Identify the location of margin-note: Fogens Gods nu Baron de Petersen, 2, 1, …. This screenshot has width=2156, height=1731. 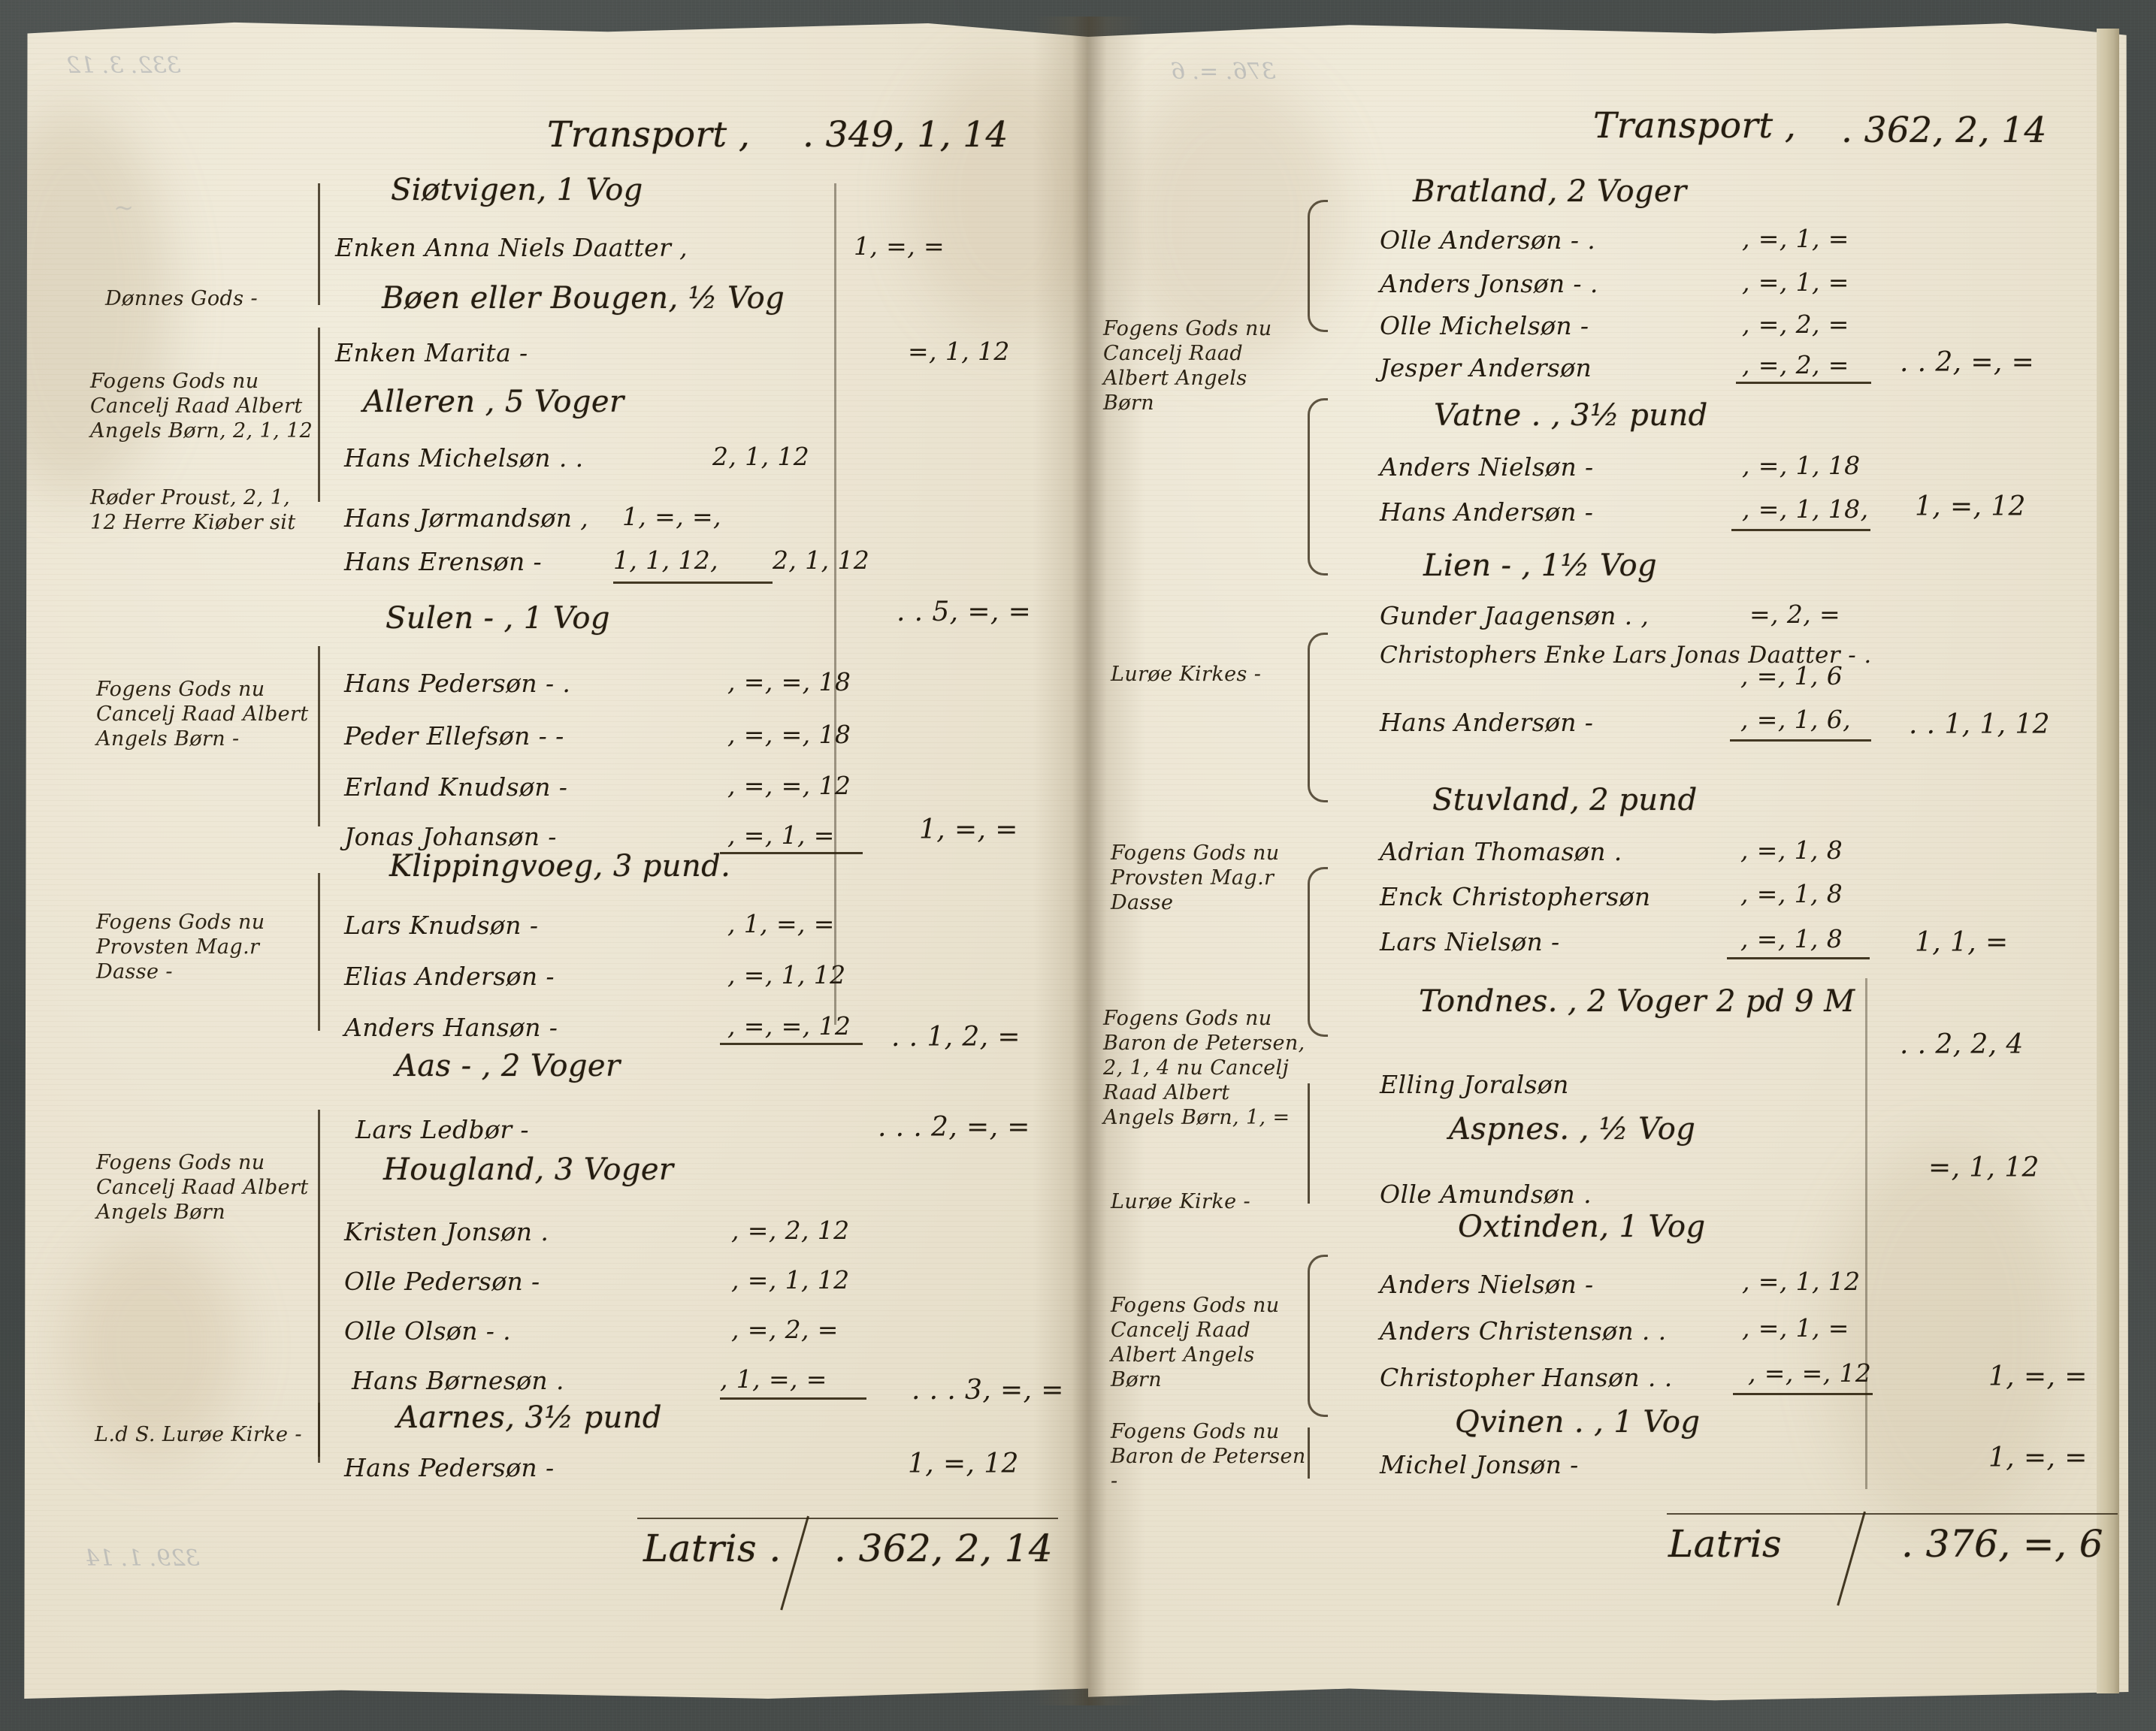
(1204, 1068).